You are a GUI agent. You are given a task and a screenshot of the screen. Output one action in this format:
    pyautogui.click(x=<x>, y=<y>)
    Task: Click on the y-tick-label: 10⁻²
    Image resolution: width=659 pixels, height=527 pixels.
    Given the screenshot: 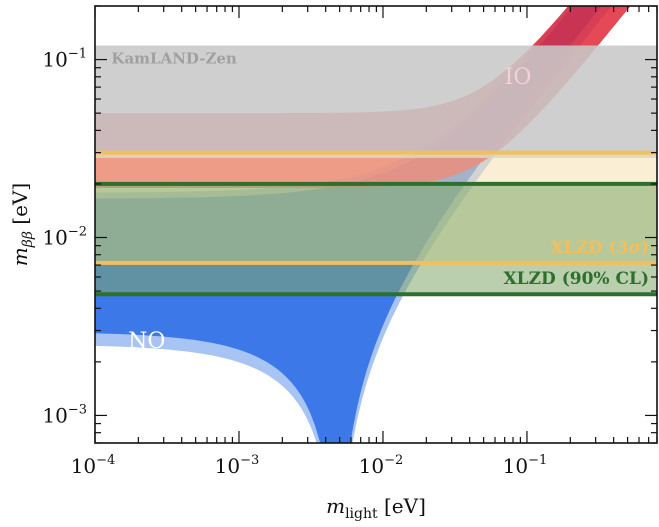 What is the action you would take?
    pyautogui.click(x=64, y=237)
    